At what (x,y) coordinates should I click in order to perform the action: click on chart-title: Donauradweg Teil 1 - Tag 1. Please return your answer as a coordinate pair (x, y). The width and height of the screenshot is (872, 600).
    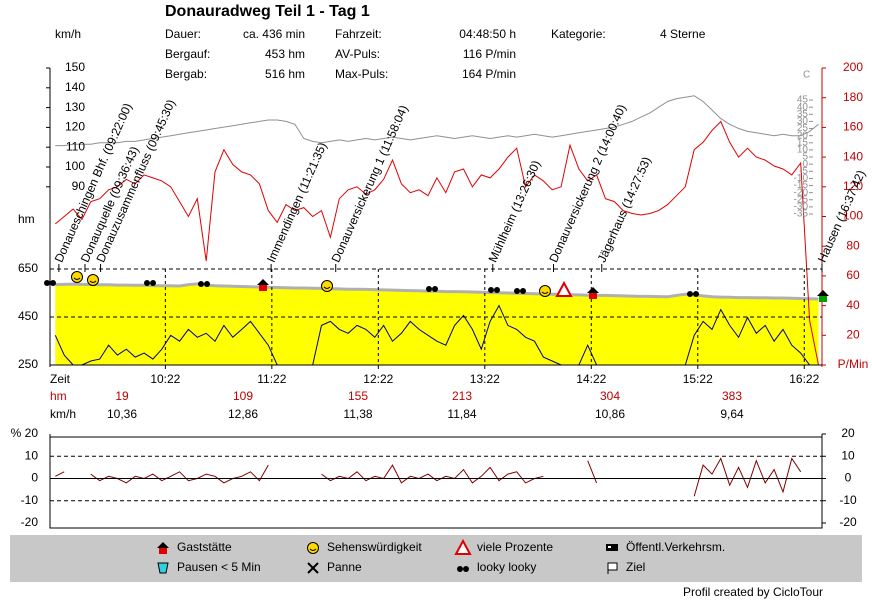
    Looking at the image, I should click on (267, 11).